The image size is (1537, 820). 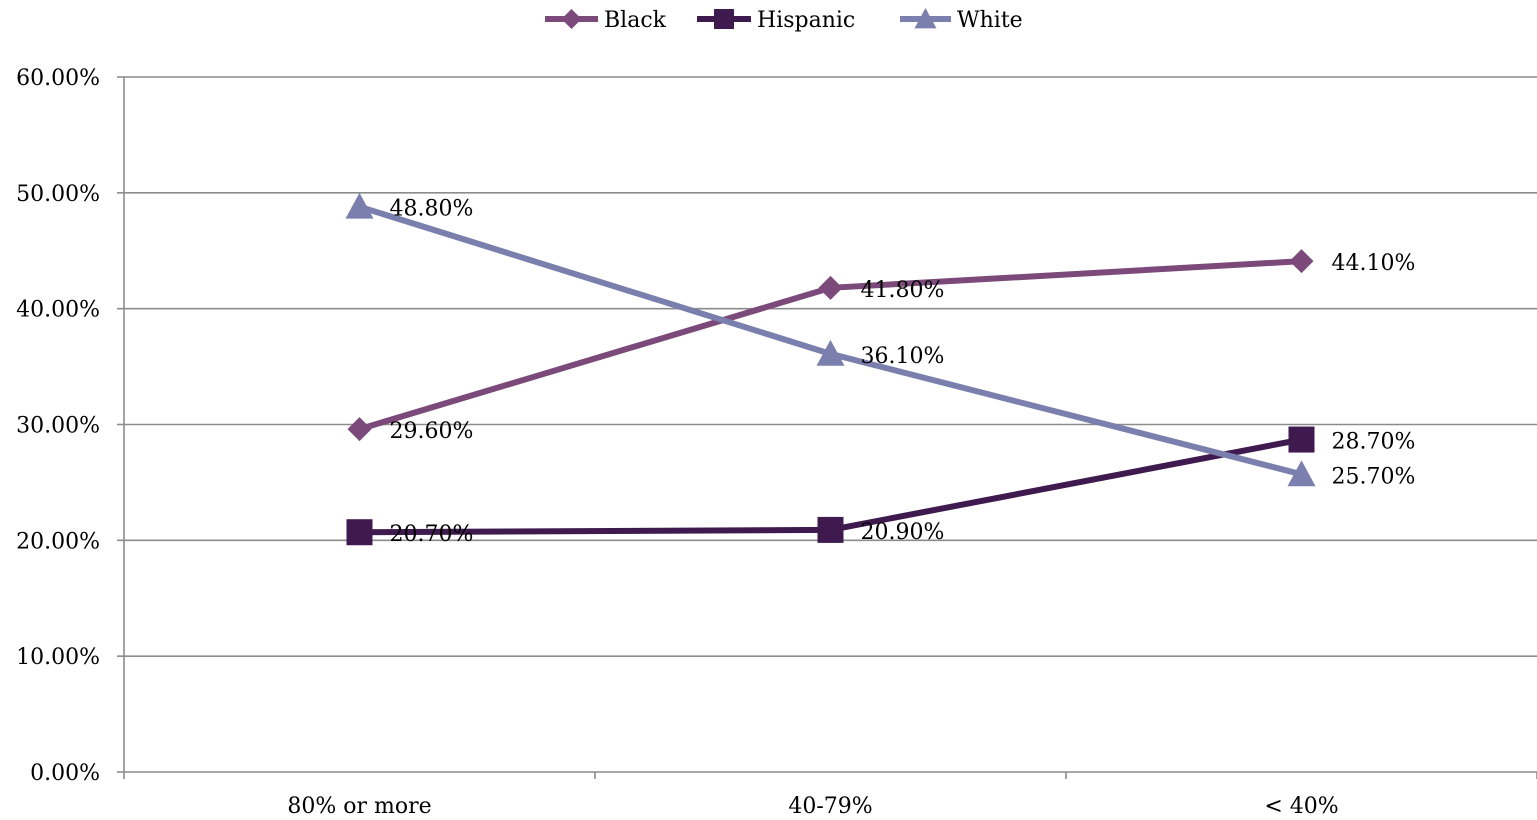 What do you see at coordinates (830, 806) in the screenshot?
I see `x-tick-label: 40-79%` at bounding box center [830, 806].